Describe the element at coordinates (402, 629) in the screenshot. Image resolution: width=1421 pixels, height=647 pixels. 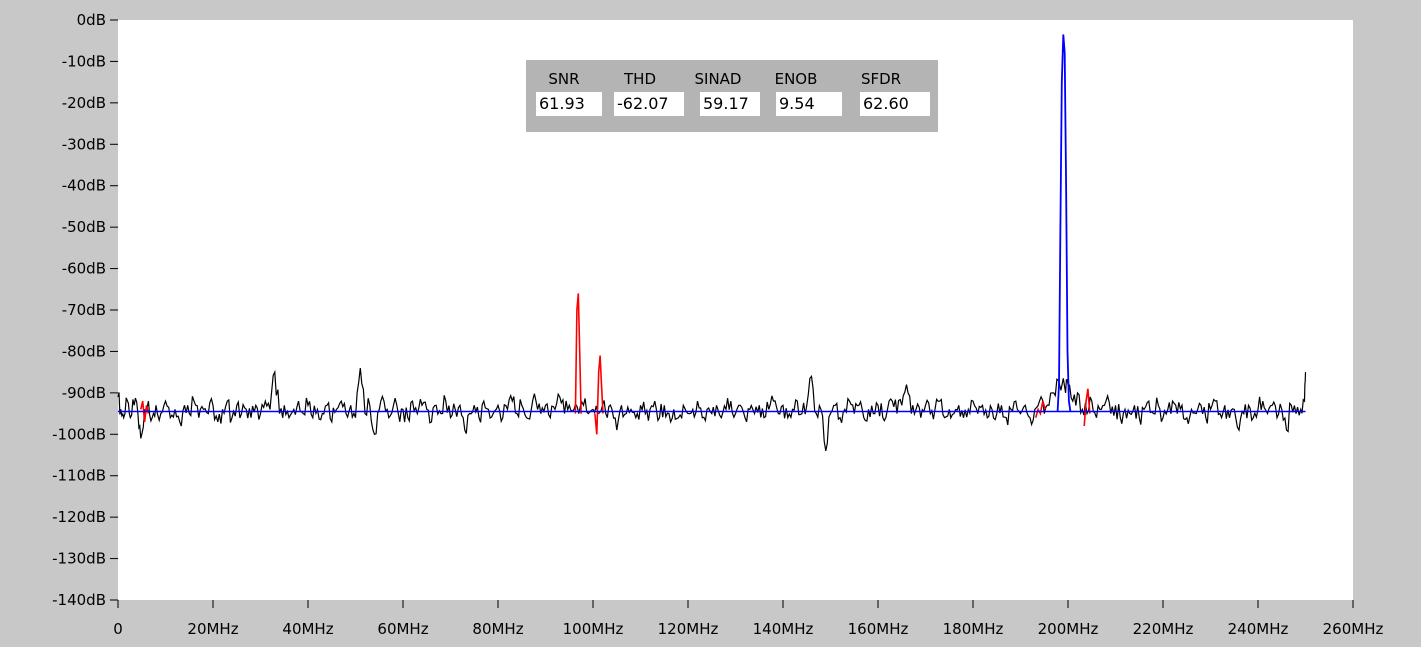
I see `x-tick-label: 60MHz` at that location.